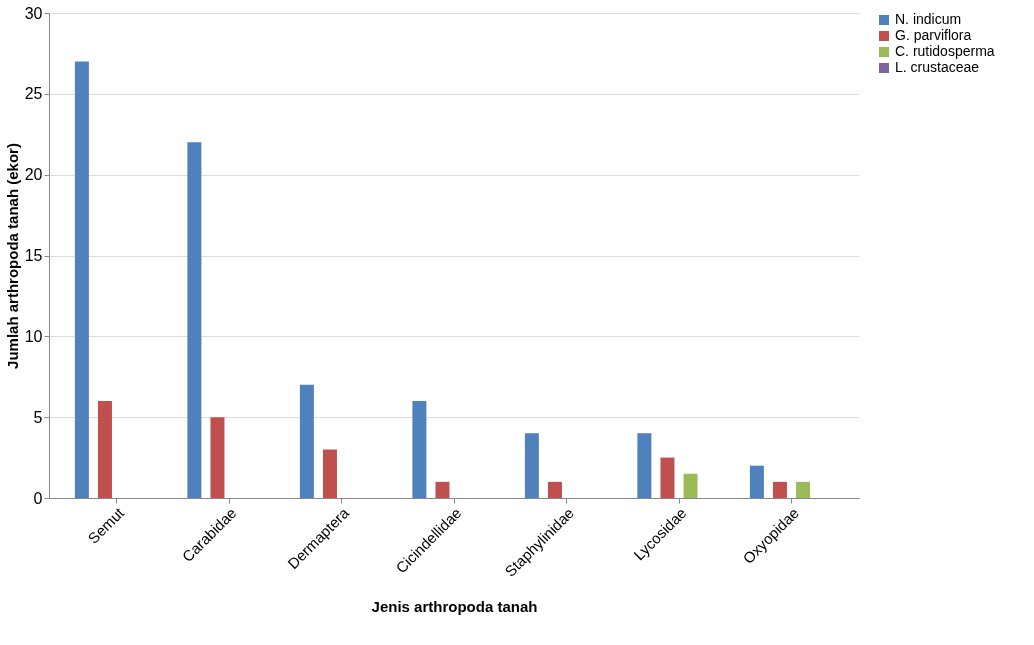  What do you see at coordinates (33, 13) in the screenshot?
I see `y-tick-label: 30` at bounding box center [33, 13].